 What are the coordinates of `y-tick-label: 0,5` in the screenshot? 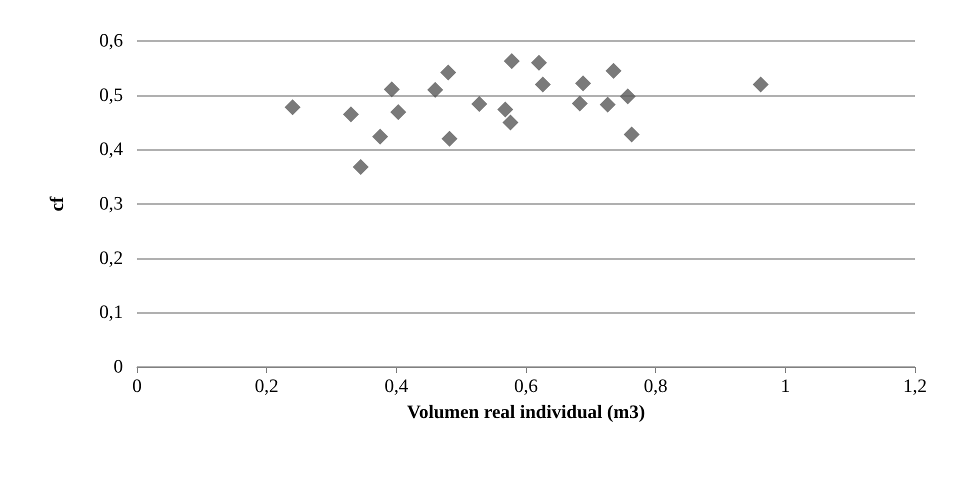 It's located at (111, 95).